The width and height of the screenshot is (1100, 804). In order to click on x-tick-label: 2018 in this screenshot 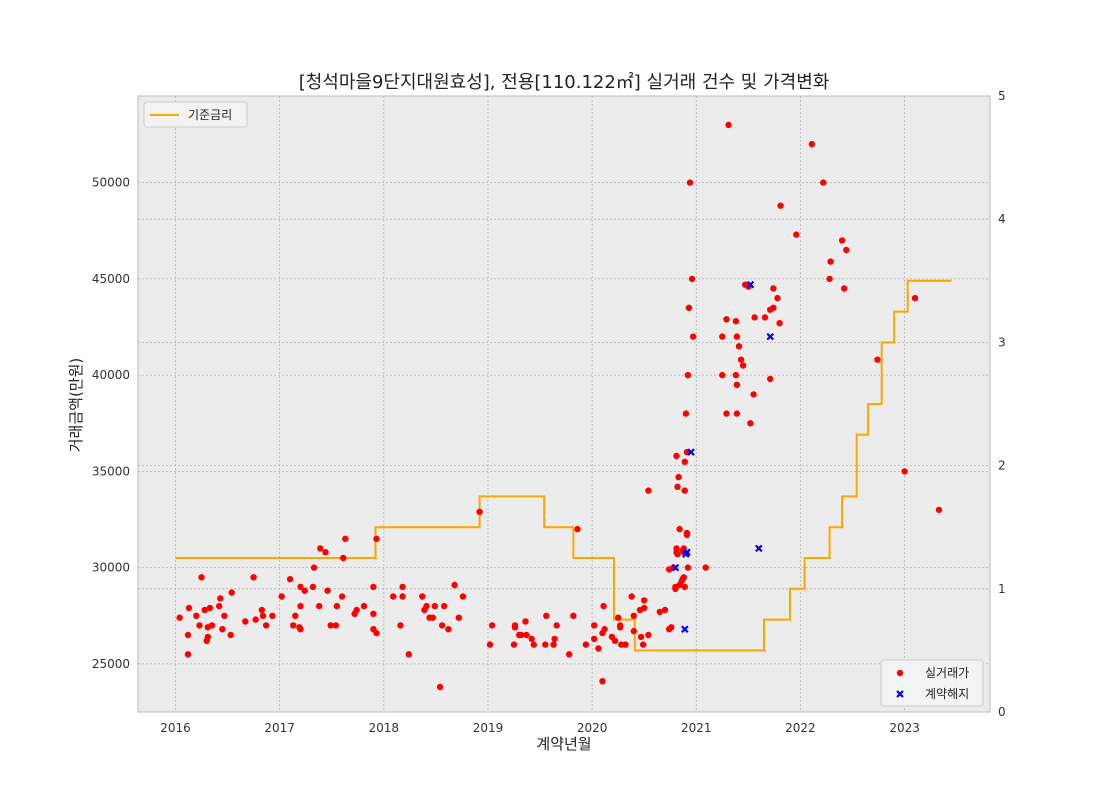, I will do `click(384, 728)`.